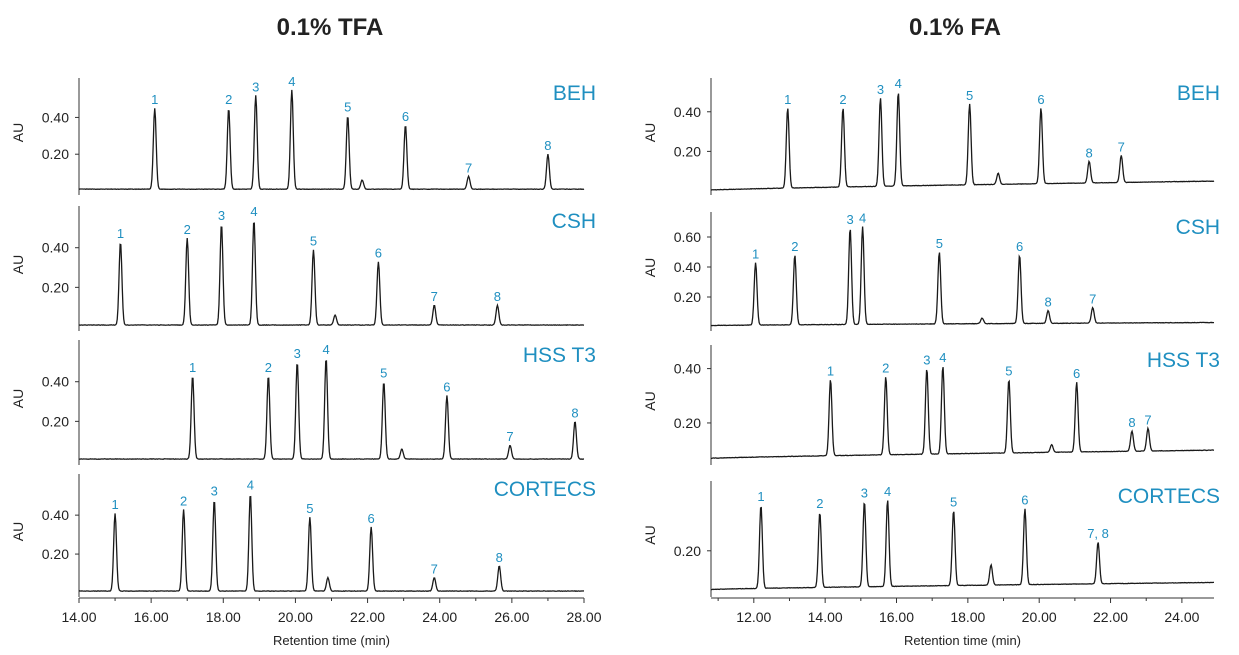  I want to click on panel1-row4-column-label: BEH, so click(1198, 93).